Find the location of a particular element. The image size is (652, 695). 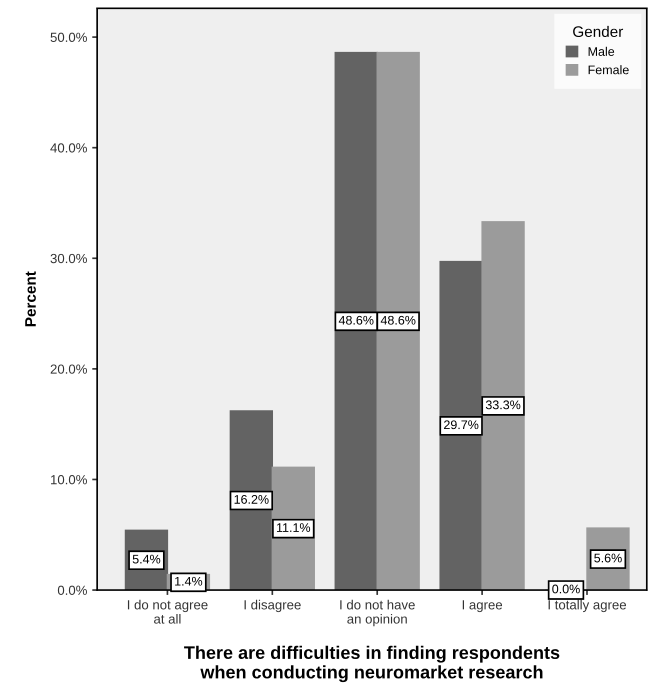

data-label: 1.4% is located at coordinates (188, 581).